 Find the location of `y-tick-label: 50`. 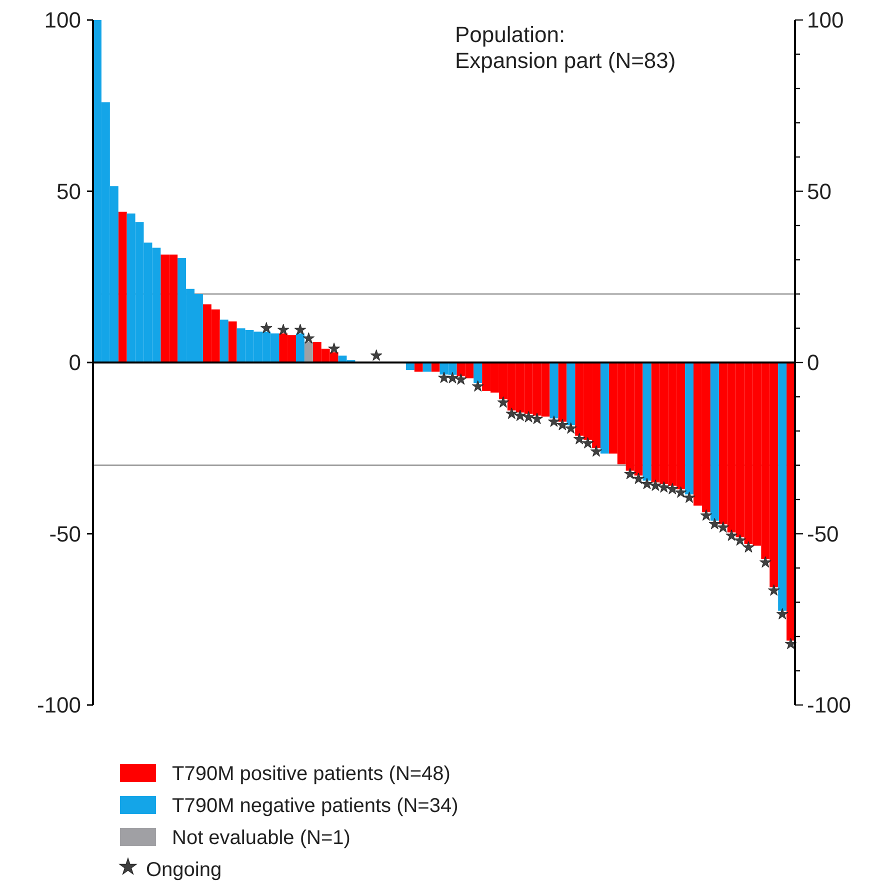

y-tick-label: 50 is located at coordinates (68, 191).